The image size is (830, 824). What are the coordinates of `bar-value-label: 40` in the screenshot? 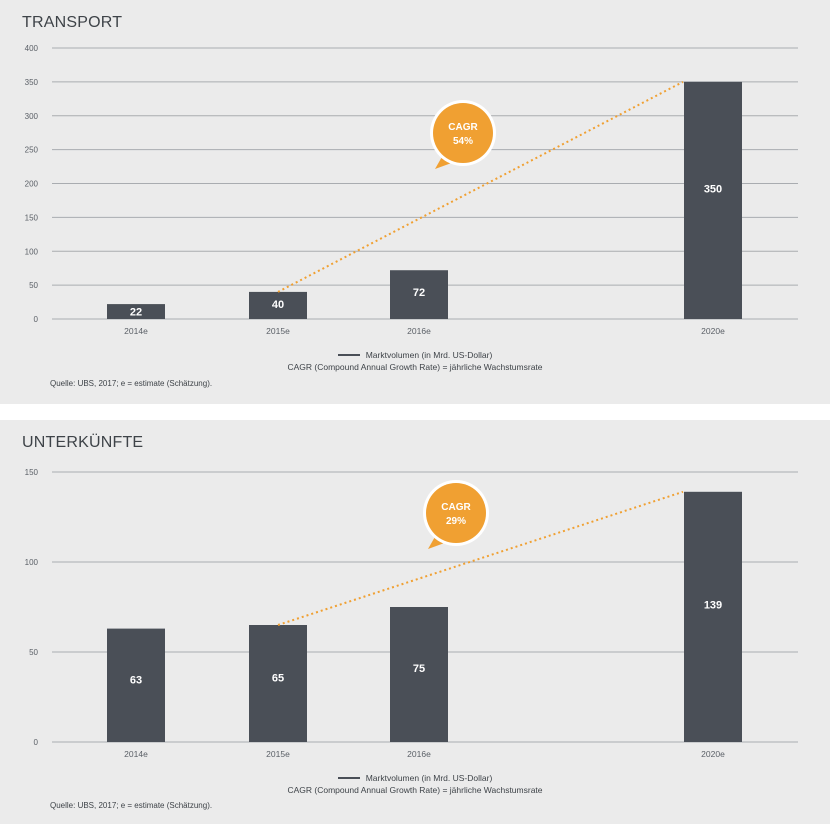 It's located at (278, 305).